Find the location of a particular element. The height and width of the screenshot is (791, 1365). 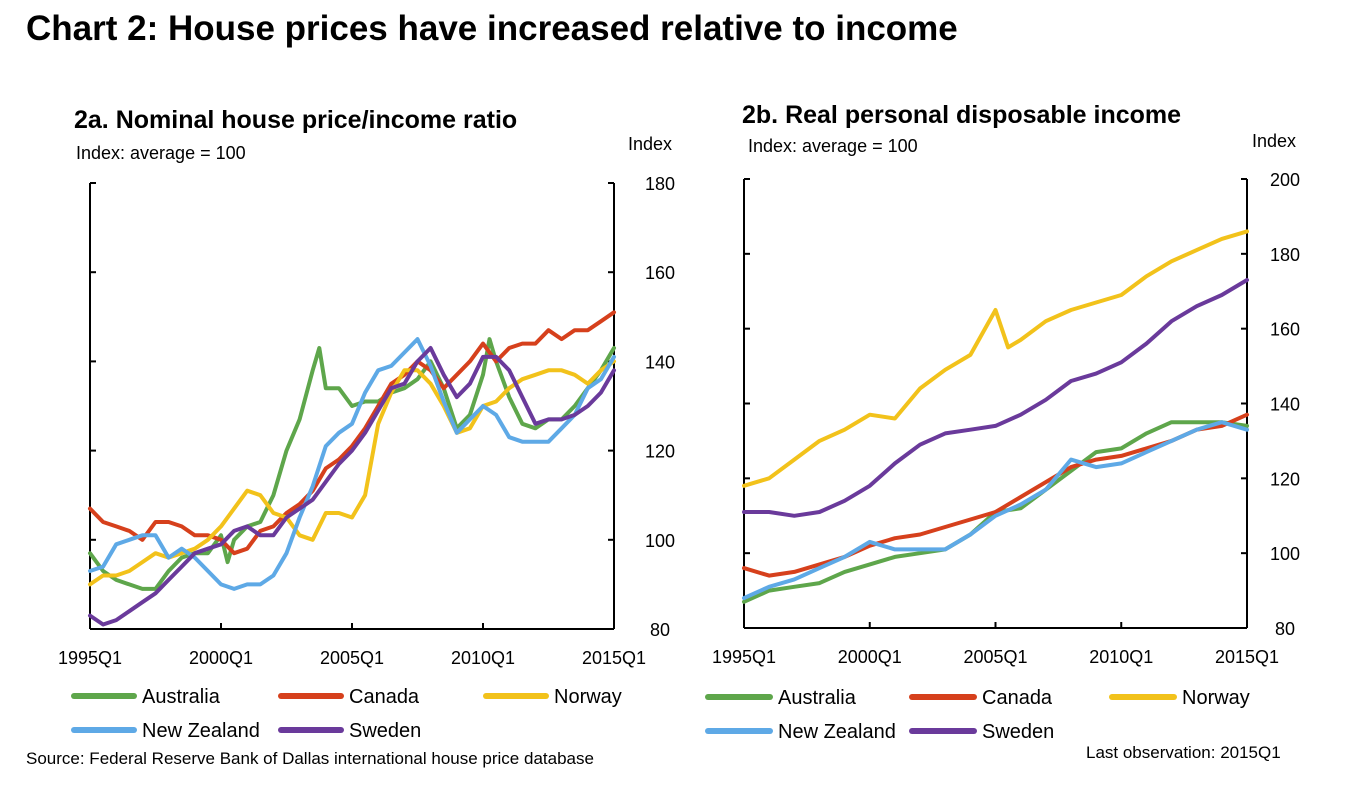

chart-1-ytick-label: 160 is located at coordinates (1285, 330).